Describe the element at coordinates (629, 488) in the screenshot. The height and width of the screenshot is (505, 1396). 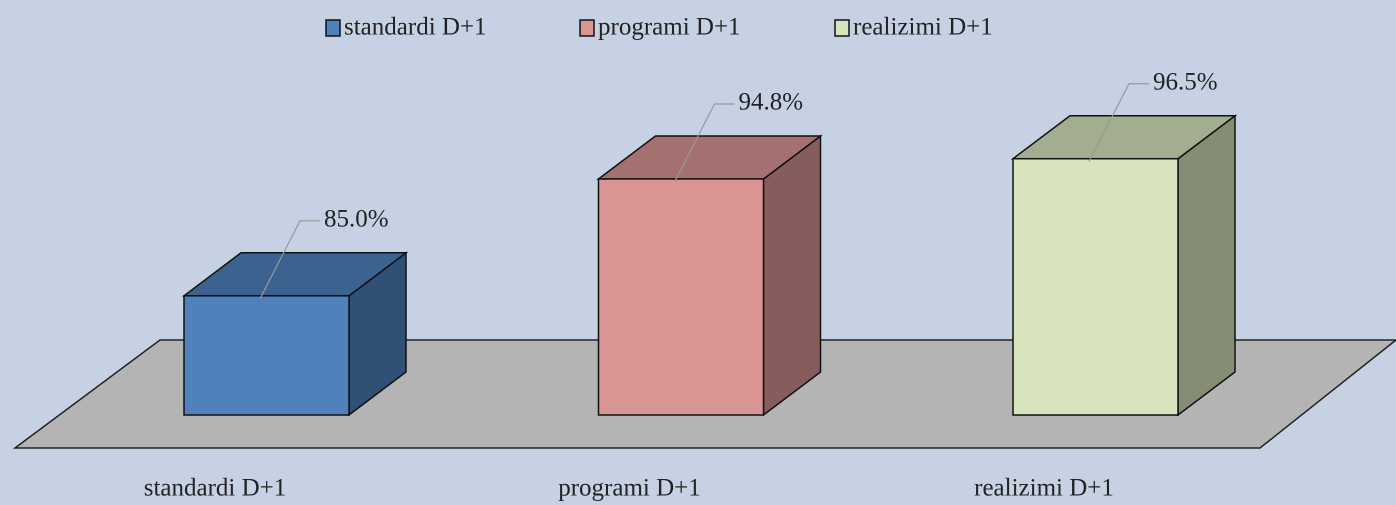
I see `x-tick-label: programi D+1` at that location.